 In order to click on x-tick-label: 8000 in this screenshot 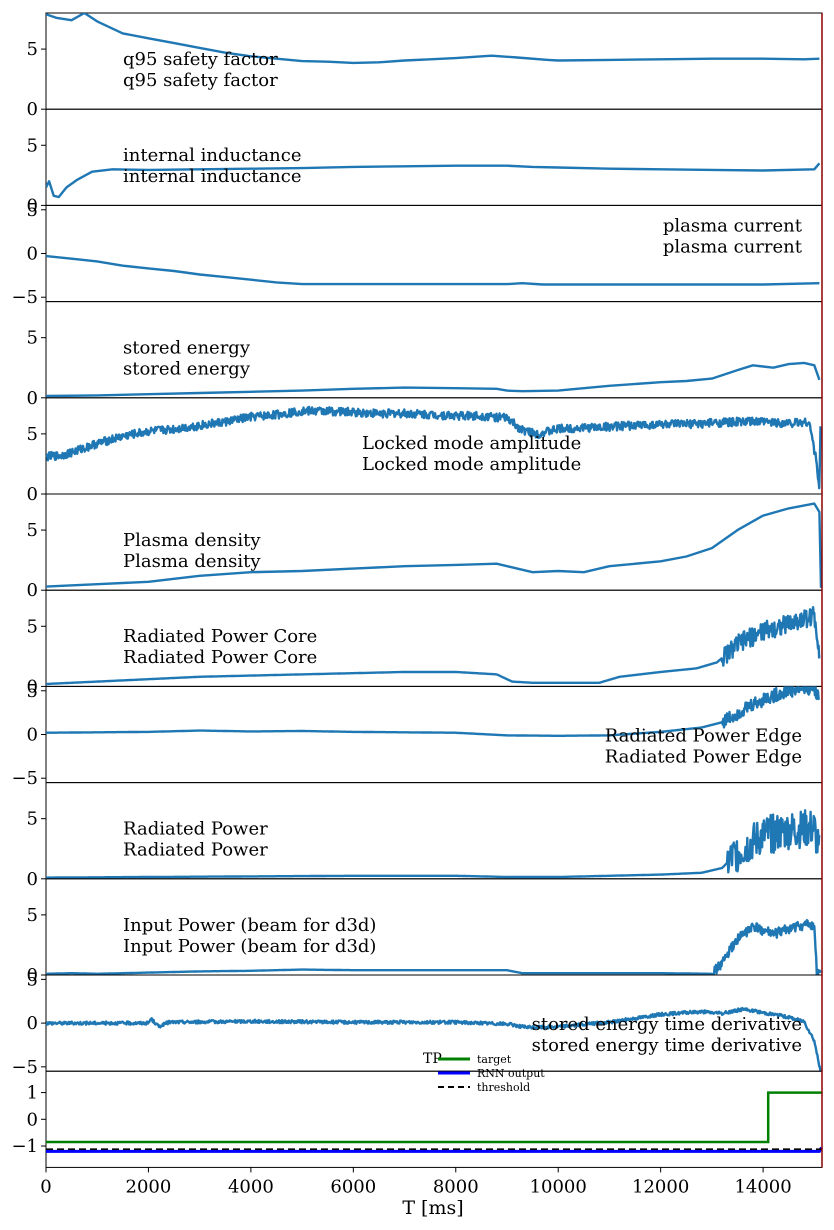, I will do `click(456, 1186)`.